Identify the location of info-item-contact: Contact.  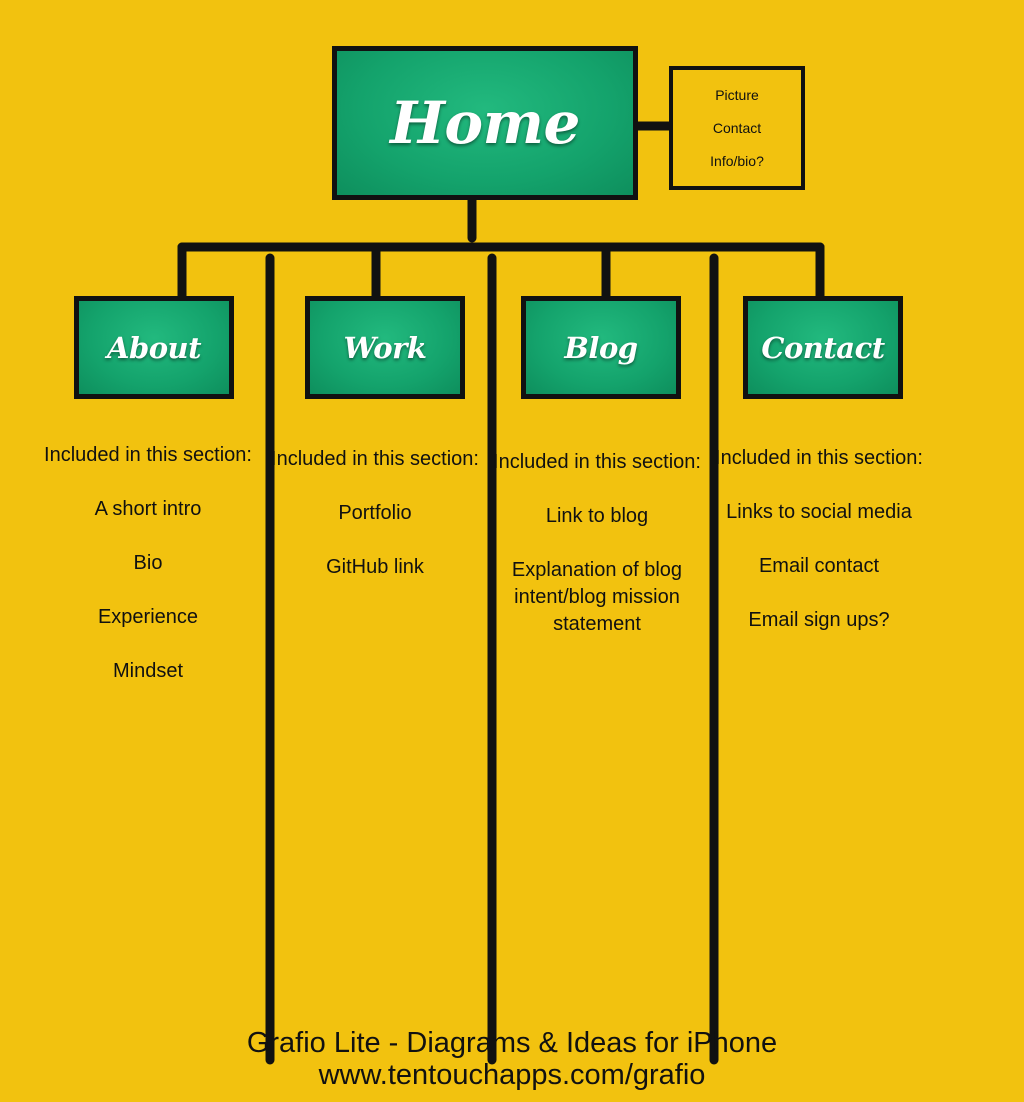
(737, 128).